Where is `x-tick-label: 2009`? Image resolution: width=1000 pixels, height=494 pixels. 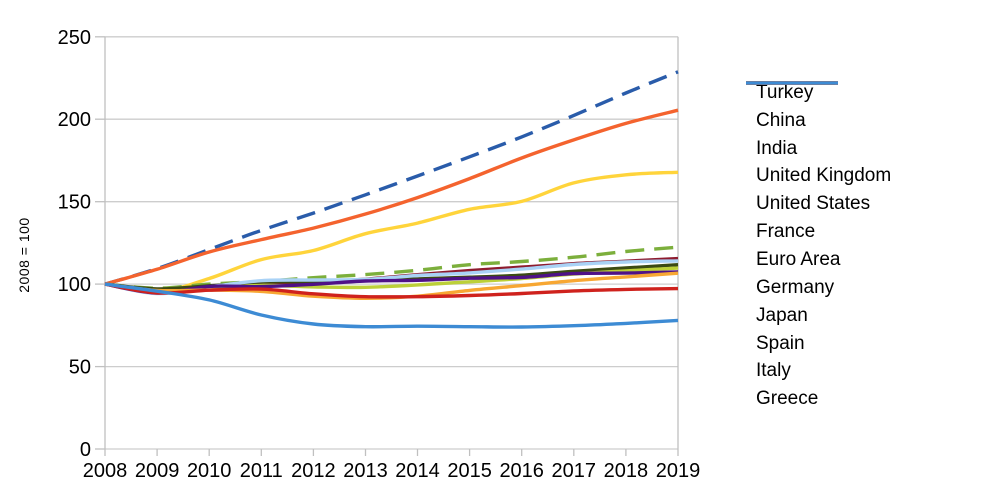 x-tick-label: 2009 is located at coordinates (157, 471).